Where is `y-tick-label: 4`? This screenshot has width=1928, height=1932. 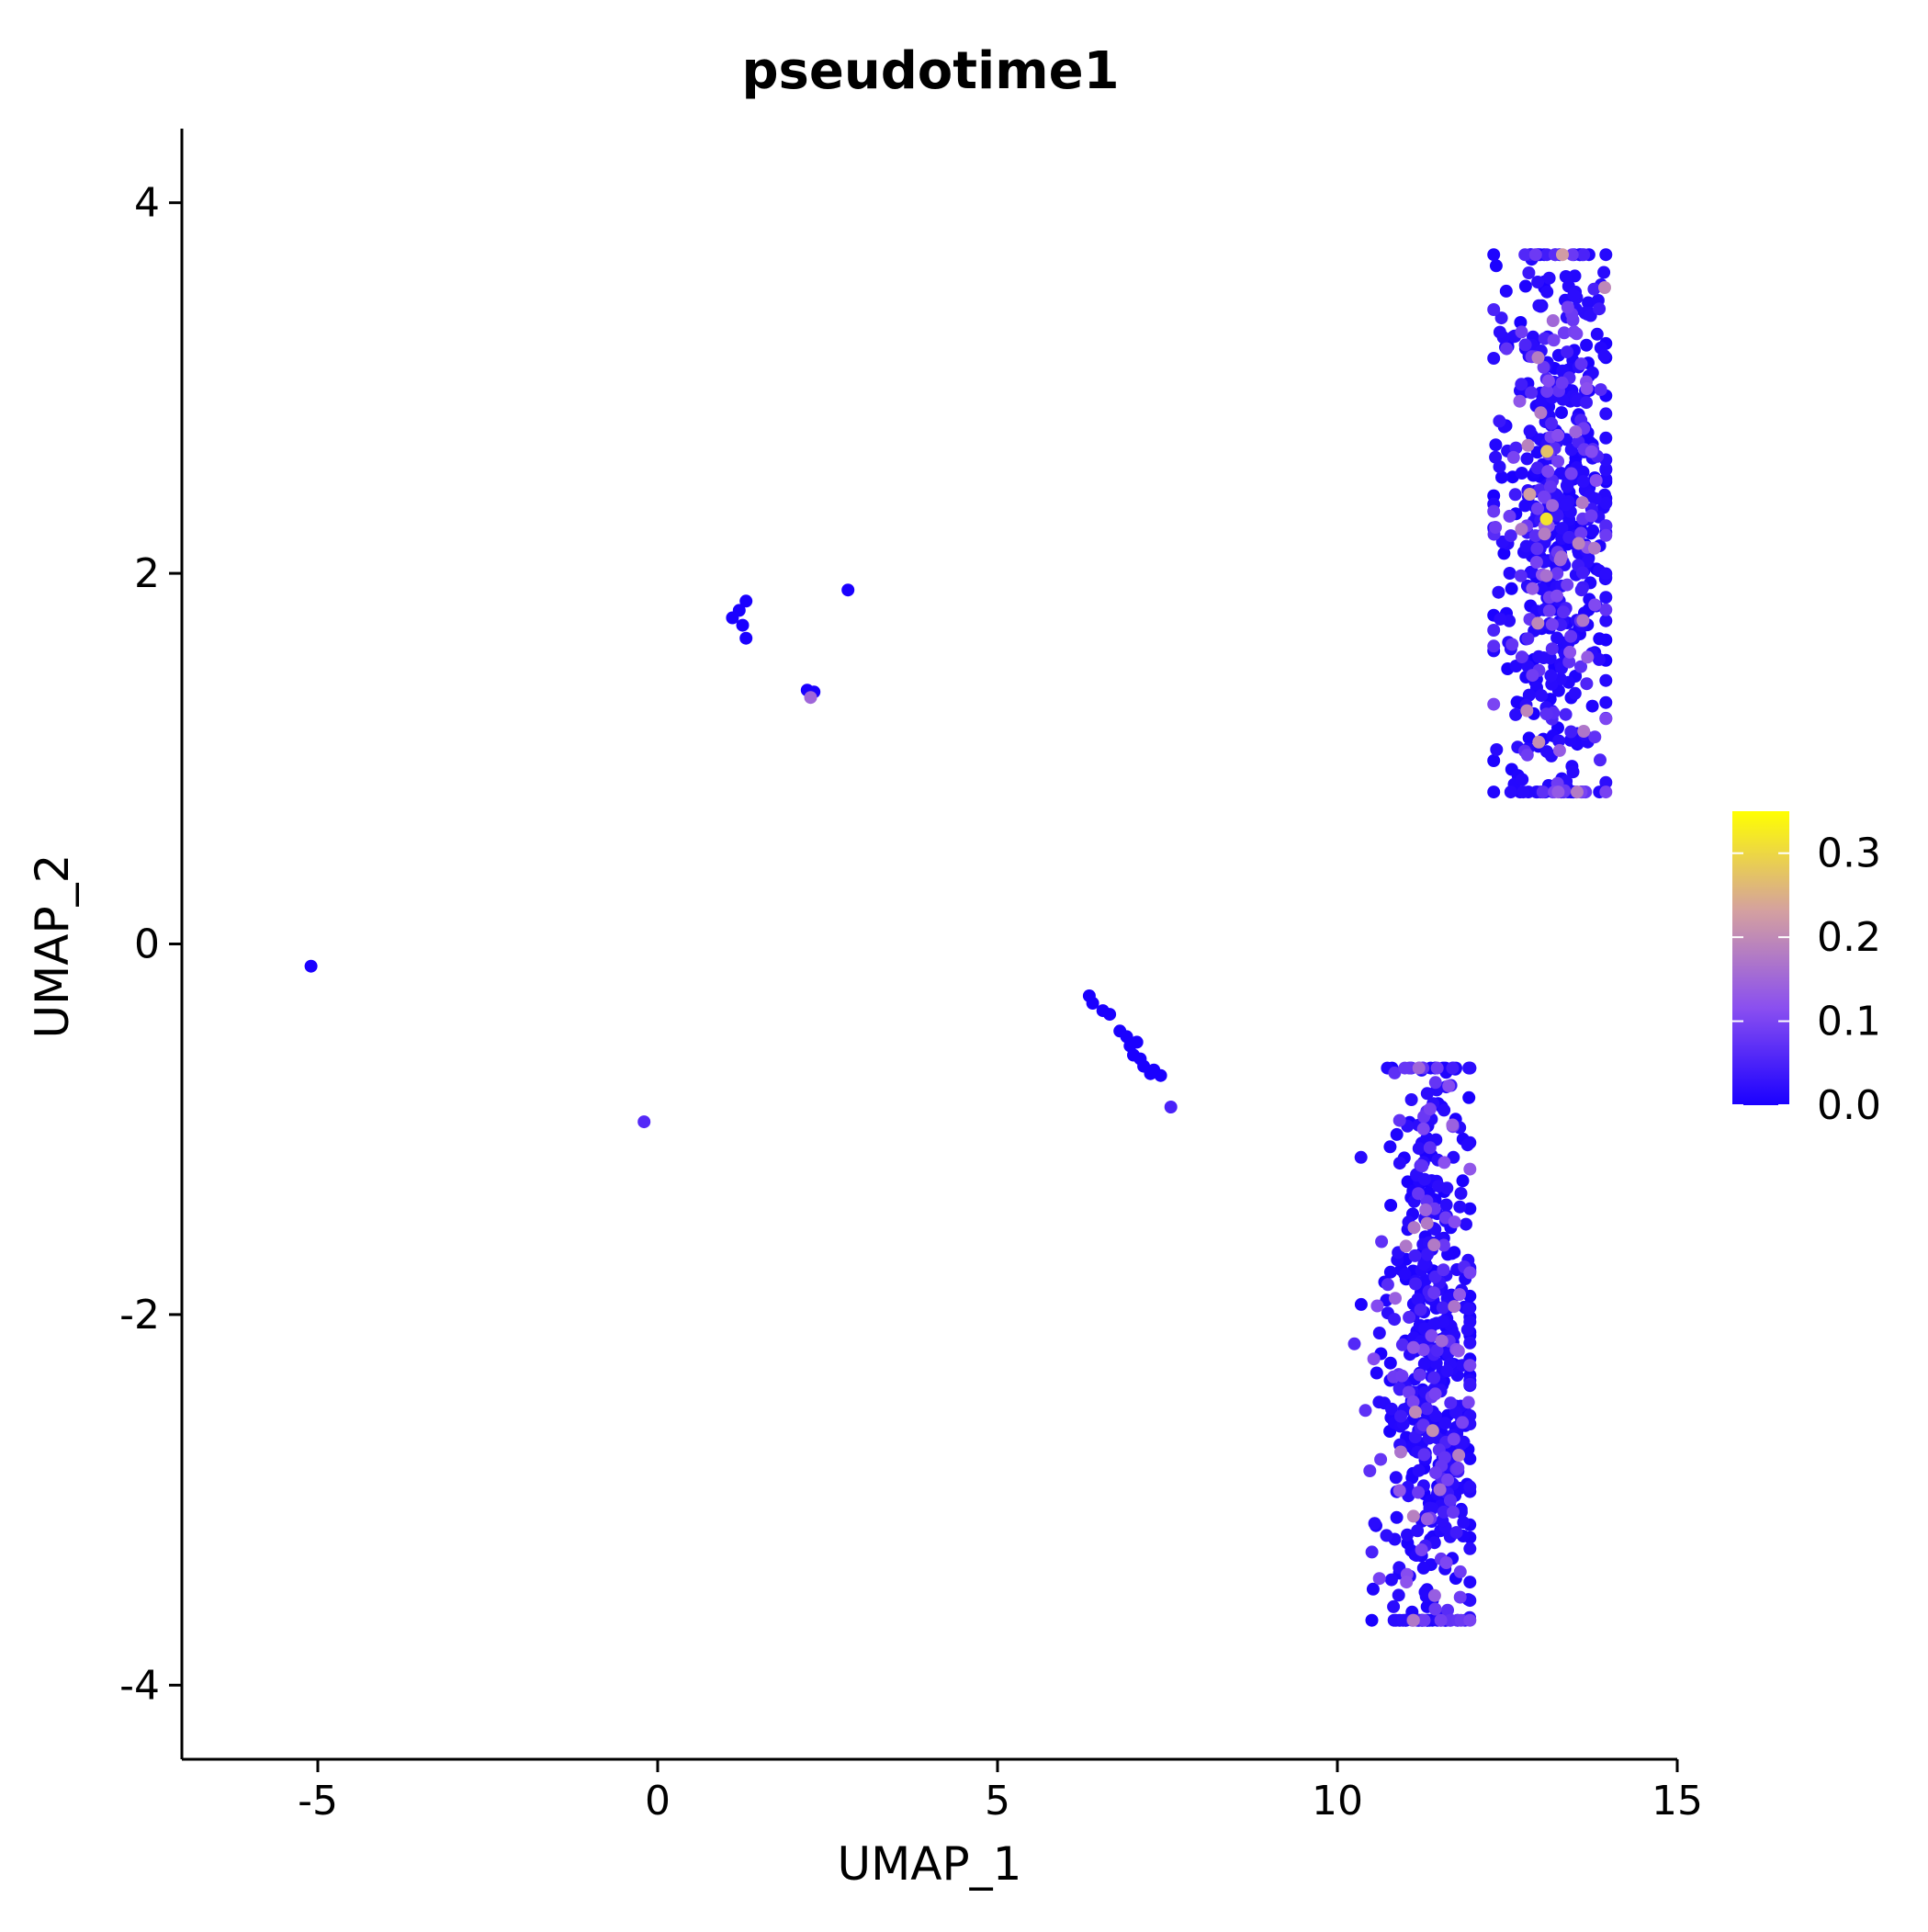
y-tick-label: 4 is located at coordinates (147, 203).